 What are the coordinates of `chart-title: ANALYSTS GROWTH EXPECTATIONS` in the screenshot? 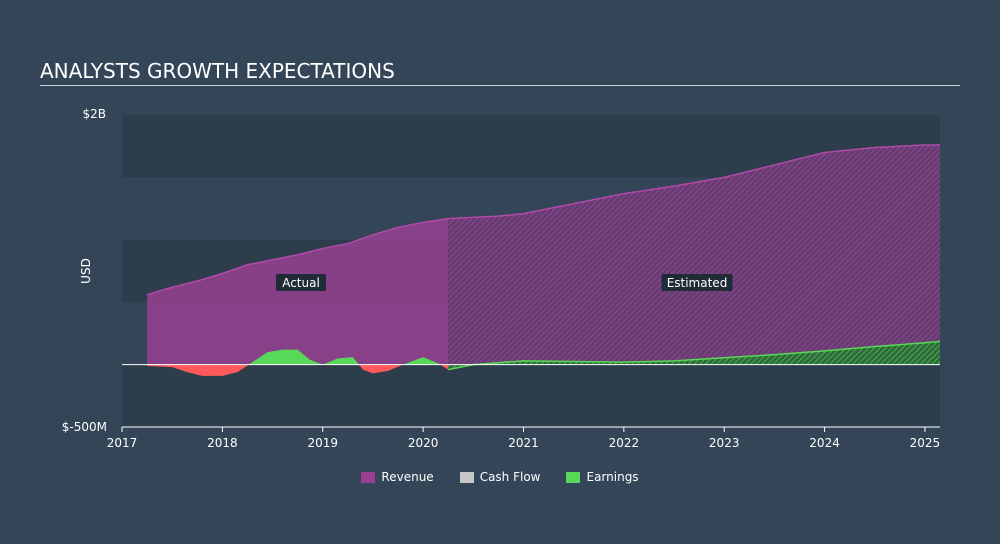 It's located at (217, 71).